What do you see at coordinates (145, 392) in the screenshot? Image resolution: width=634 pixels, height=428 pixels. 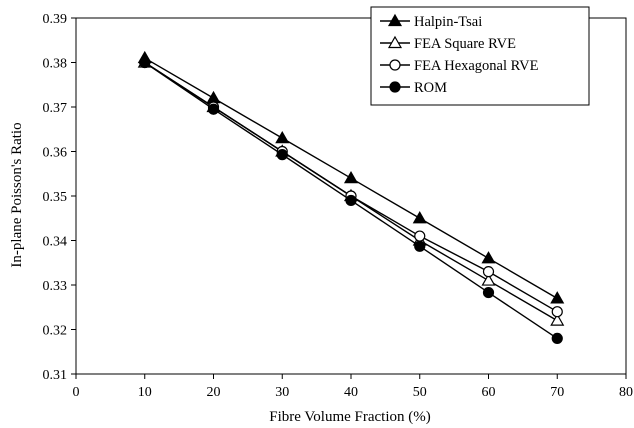 I see `x-tick-label: 10` at bounding box center [145, 392].